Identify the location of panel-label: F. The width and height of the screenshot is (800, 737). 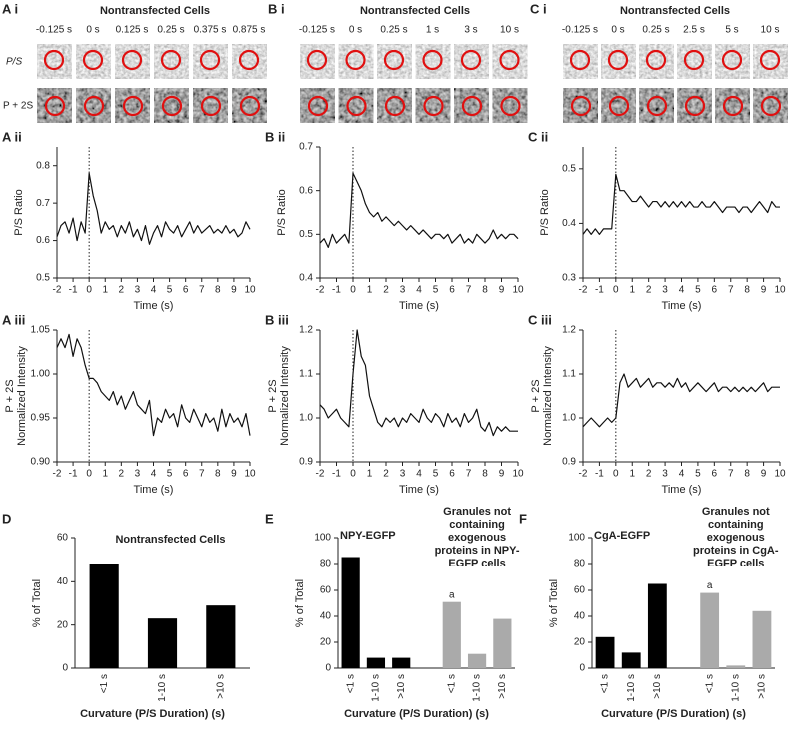
(523, 518).